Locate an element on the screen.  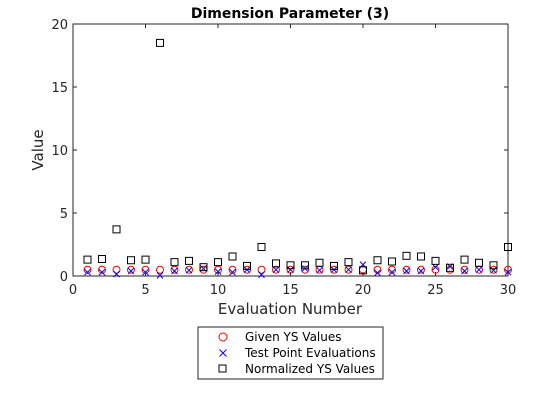
y-tick-label: 10 is located at coordinates (59, 151).